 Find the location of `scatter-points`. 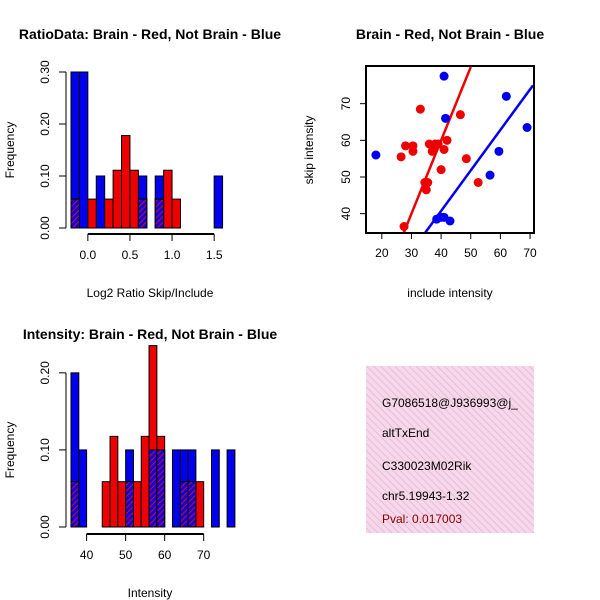

scatter-points is located at coordinates (451, 151).